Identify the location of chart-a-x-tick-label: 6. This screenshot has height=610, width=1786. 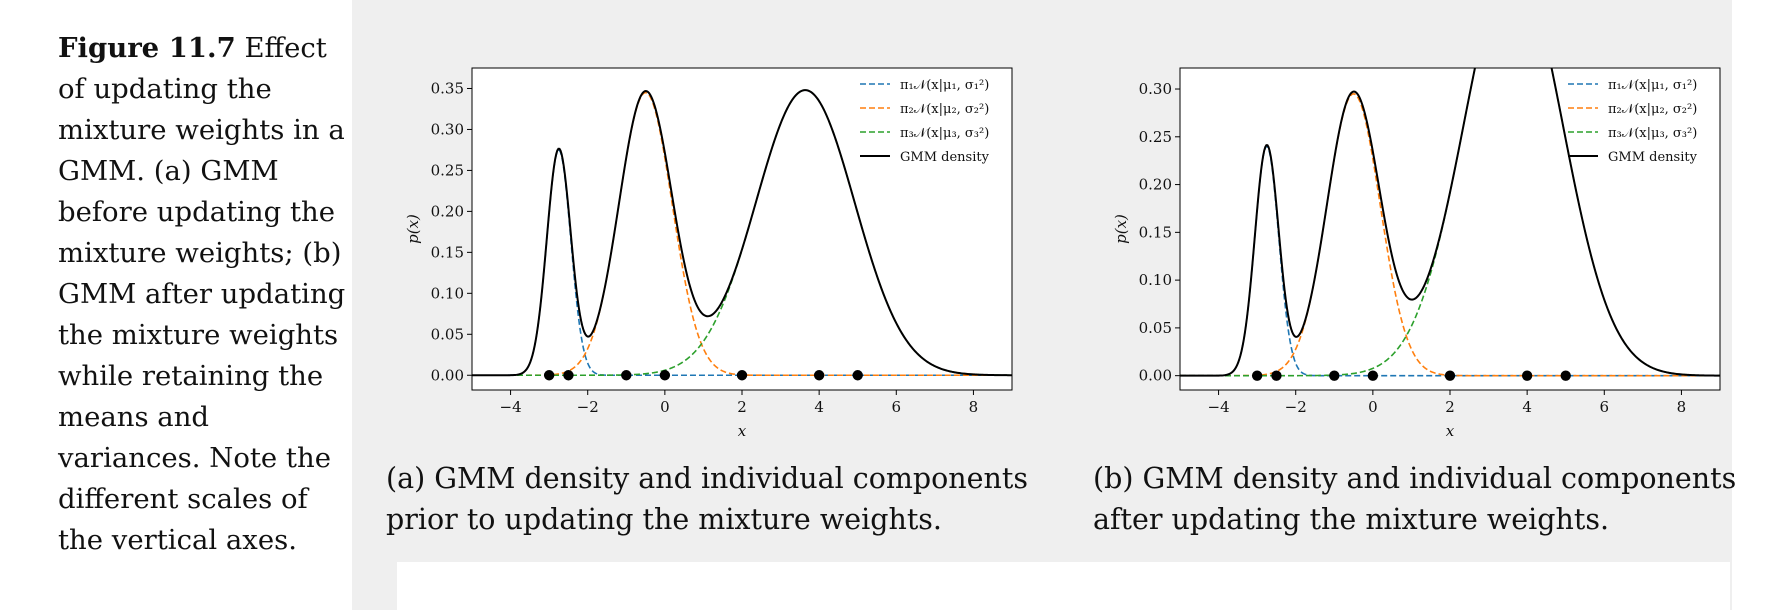
(897, 407).